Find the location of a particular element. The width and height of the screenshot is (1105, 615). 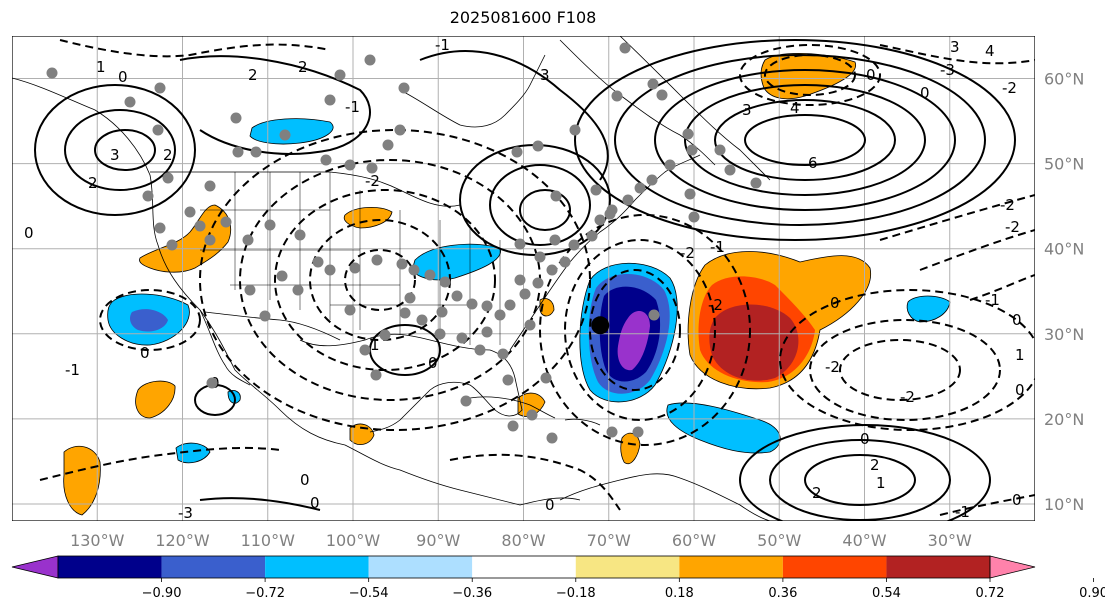

contour-pos-south-edge is located at coordinates (260, 504).